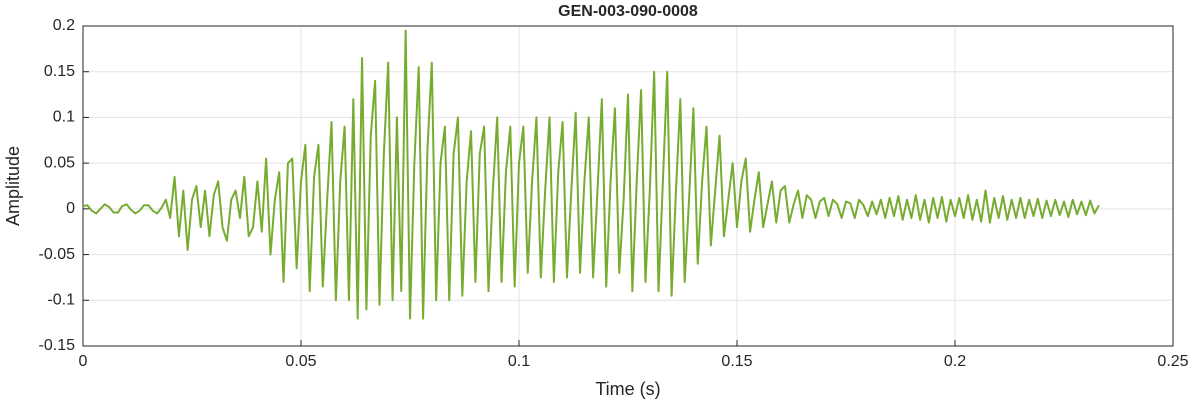  Describe the element at coordinates (70, 208) in the screenshot. I see `y-tick-label: 0` at that location.